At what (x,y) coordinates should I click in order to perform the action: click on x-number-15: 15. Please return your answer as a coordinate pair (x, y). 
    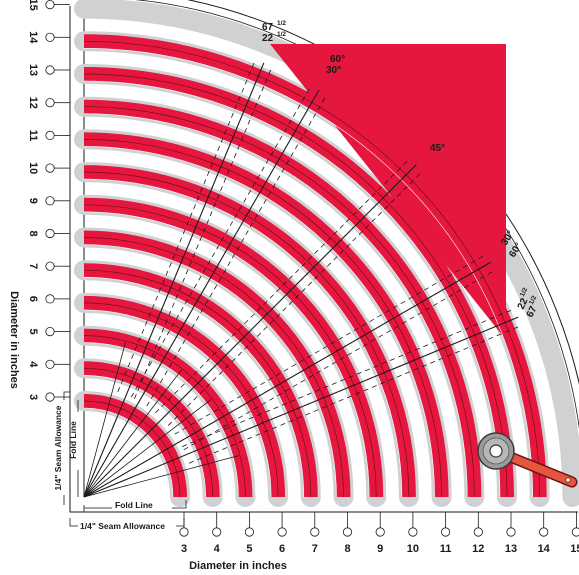
    Looking at the image, I should click on (574, 549).